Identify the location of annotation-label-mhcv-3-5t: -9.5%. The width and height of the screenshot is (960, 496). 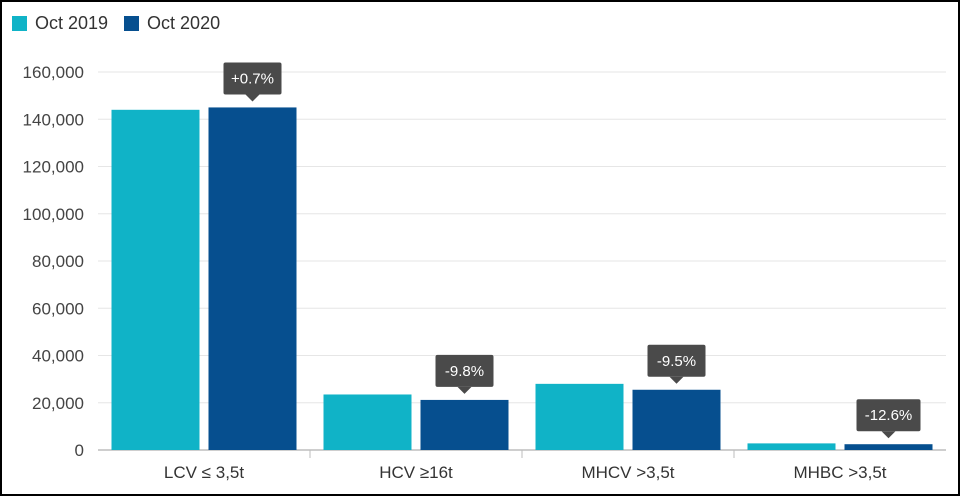
(676, 361).